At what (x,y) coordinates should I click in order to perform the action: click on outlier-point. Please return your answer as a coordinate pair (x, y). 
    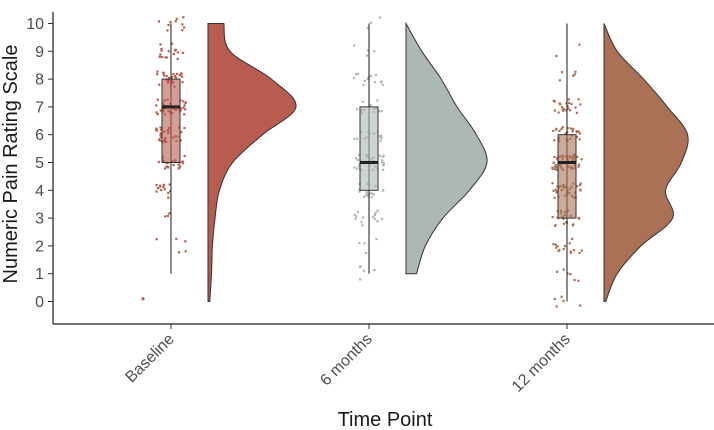
    Looking at the image, I should click on (143, 299).